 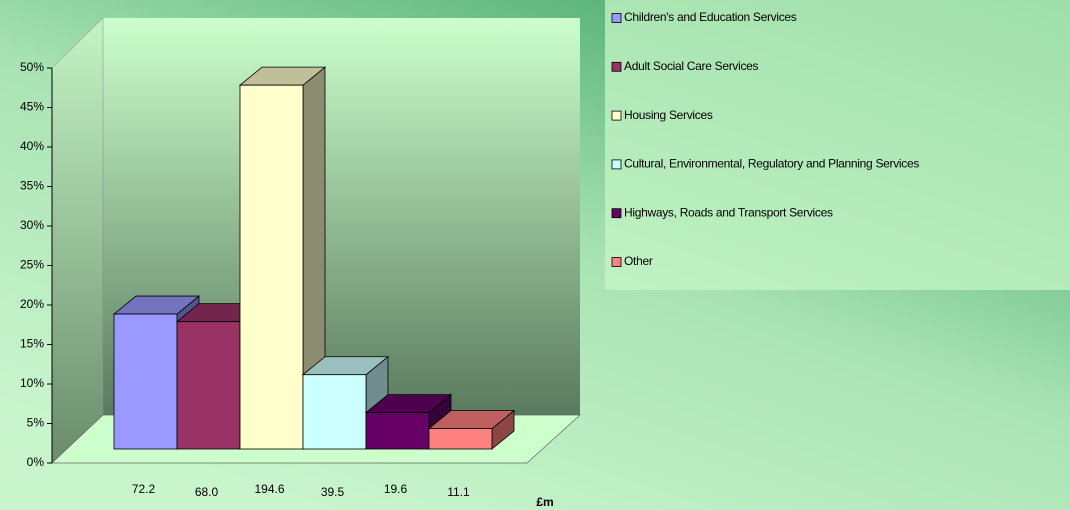 What do you see at coordinates (544, 502) in the screenshot?
I see `x-axis-label: £m` at bounding box center [544, 502].